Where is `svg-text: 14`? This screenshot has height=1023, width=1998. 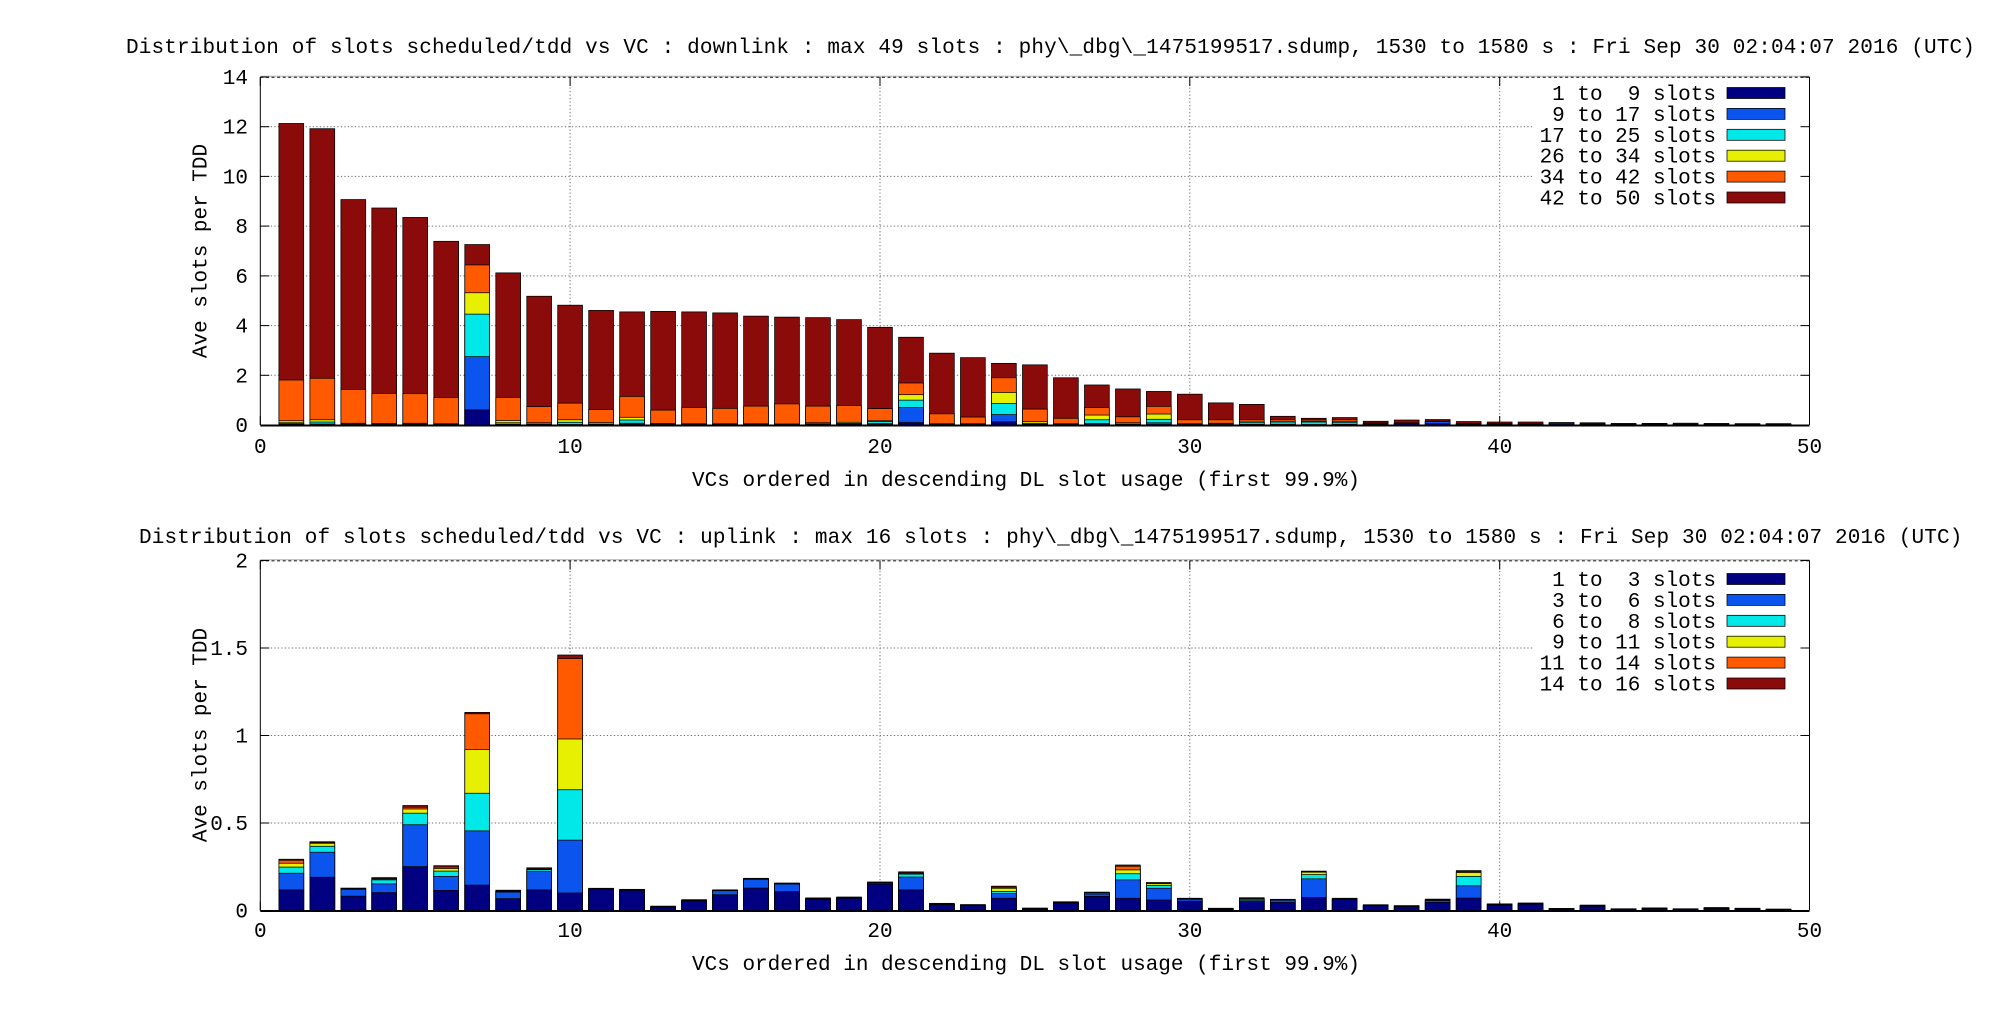
svg-text: 14 is located at coordinates (235, 79).